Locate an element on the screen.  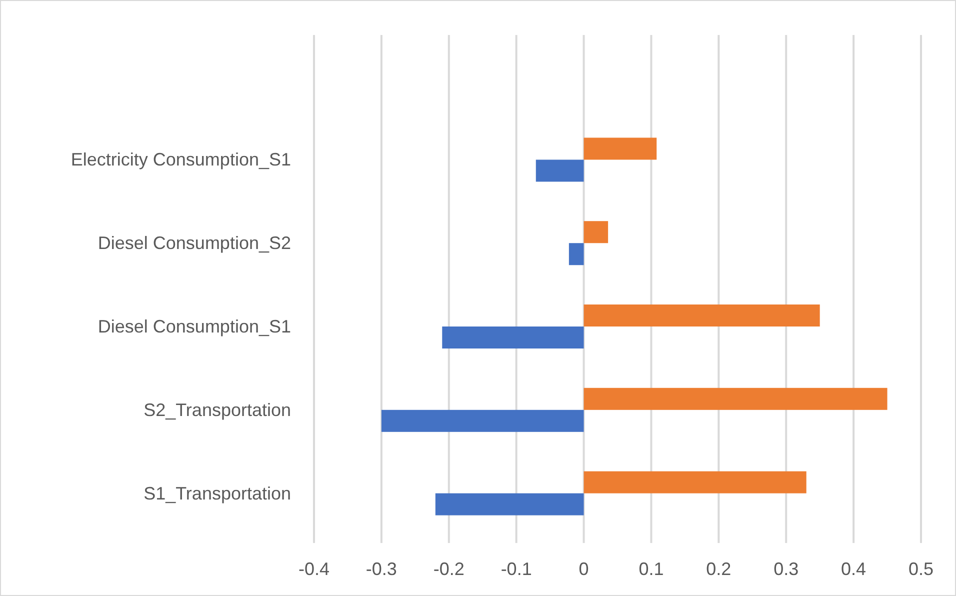
x-tick-label: 0.5 is located at coordinates (921, 569).